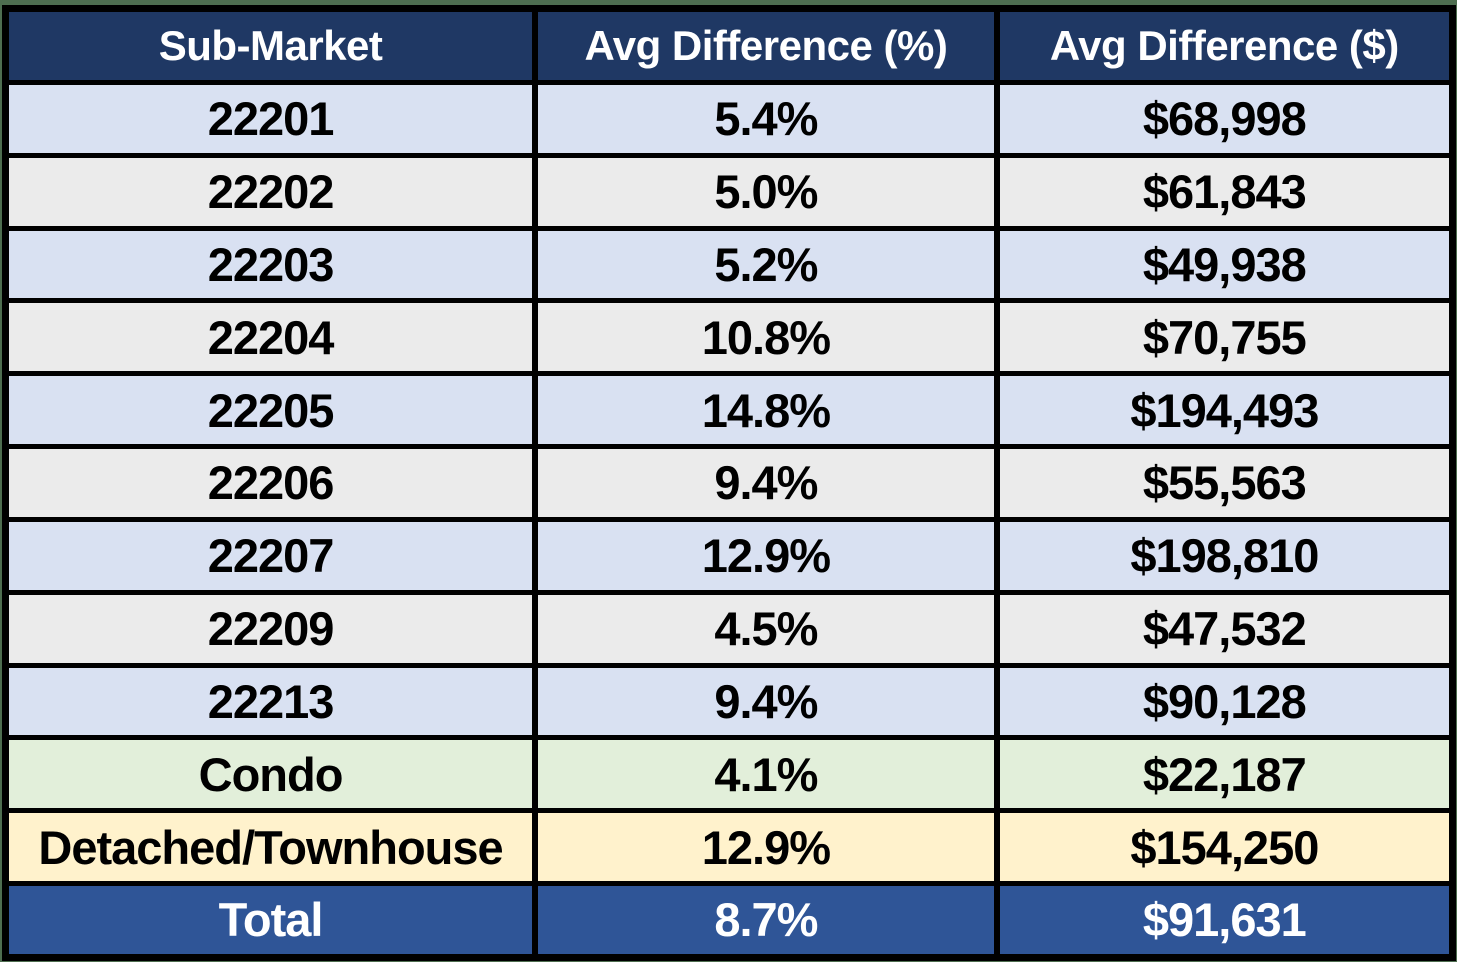  What do you see at coordinates (270, 191) in the screenshot?
I see `row-label: 22202` at bounding box center [270, 191].